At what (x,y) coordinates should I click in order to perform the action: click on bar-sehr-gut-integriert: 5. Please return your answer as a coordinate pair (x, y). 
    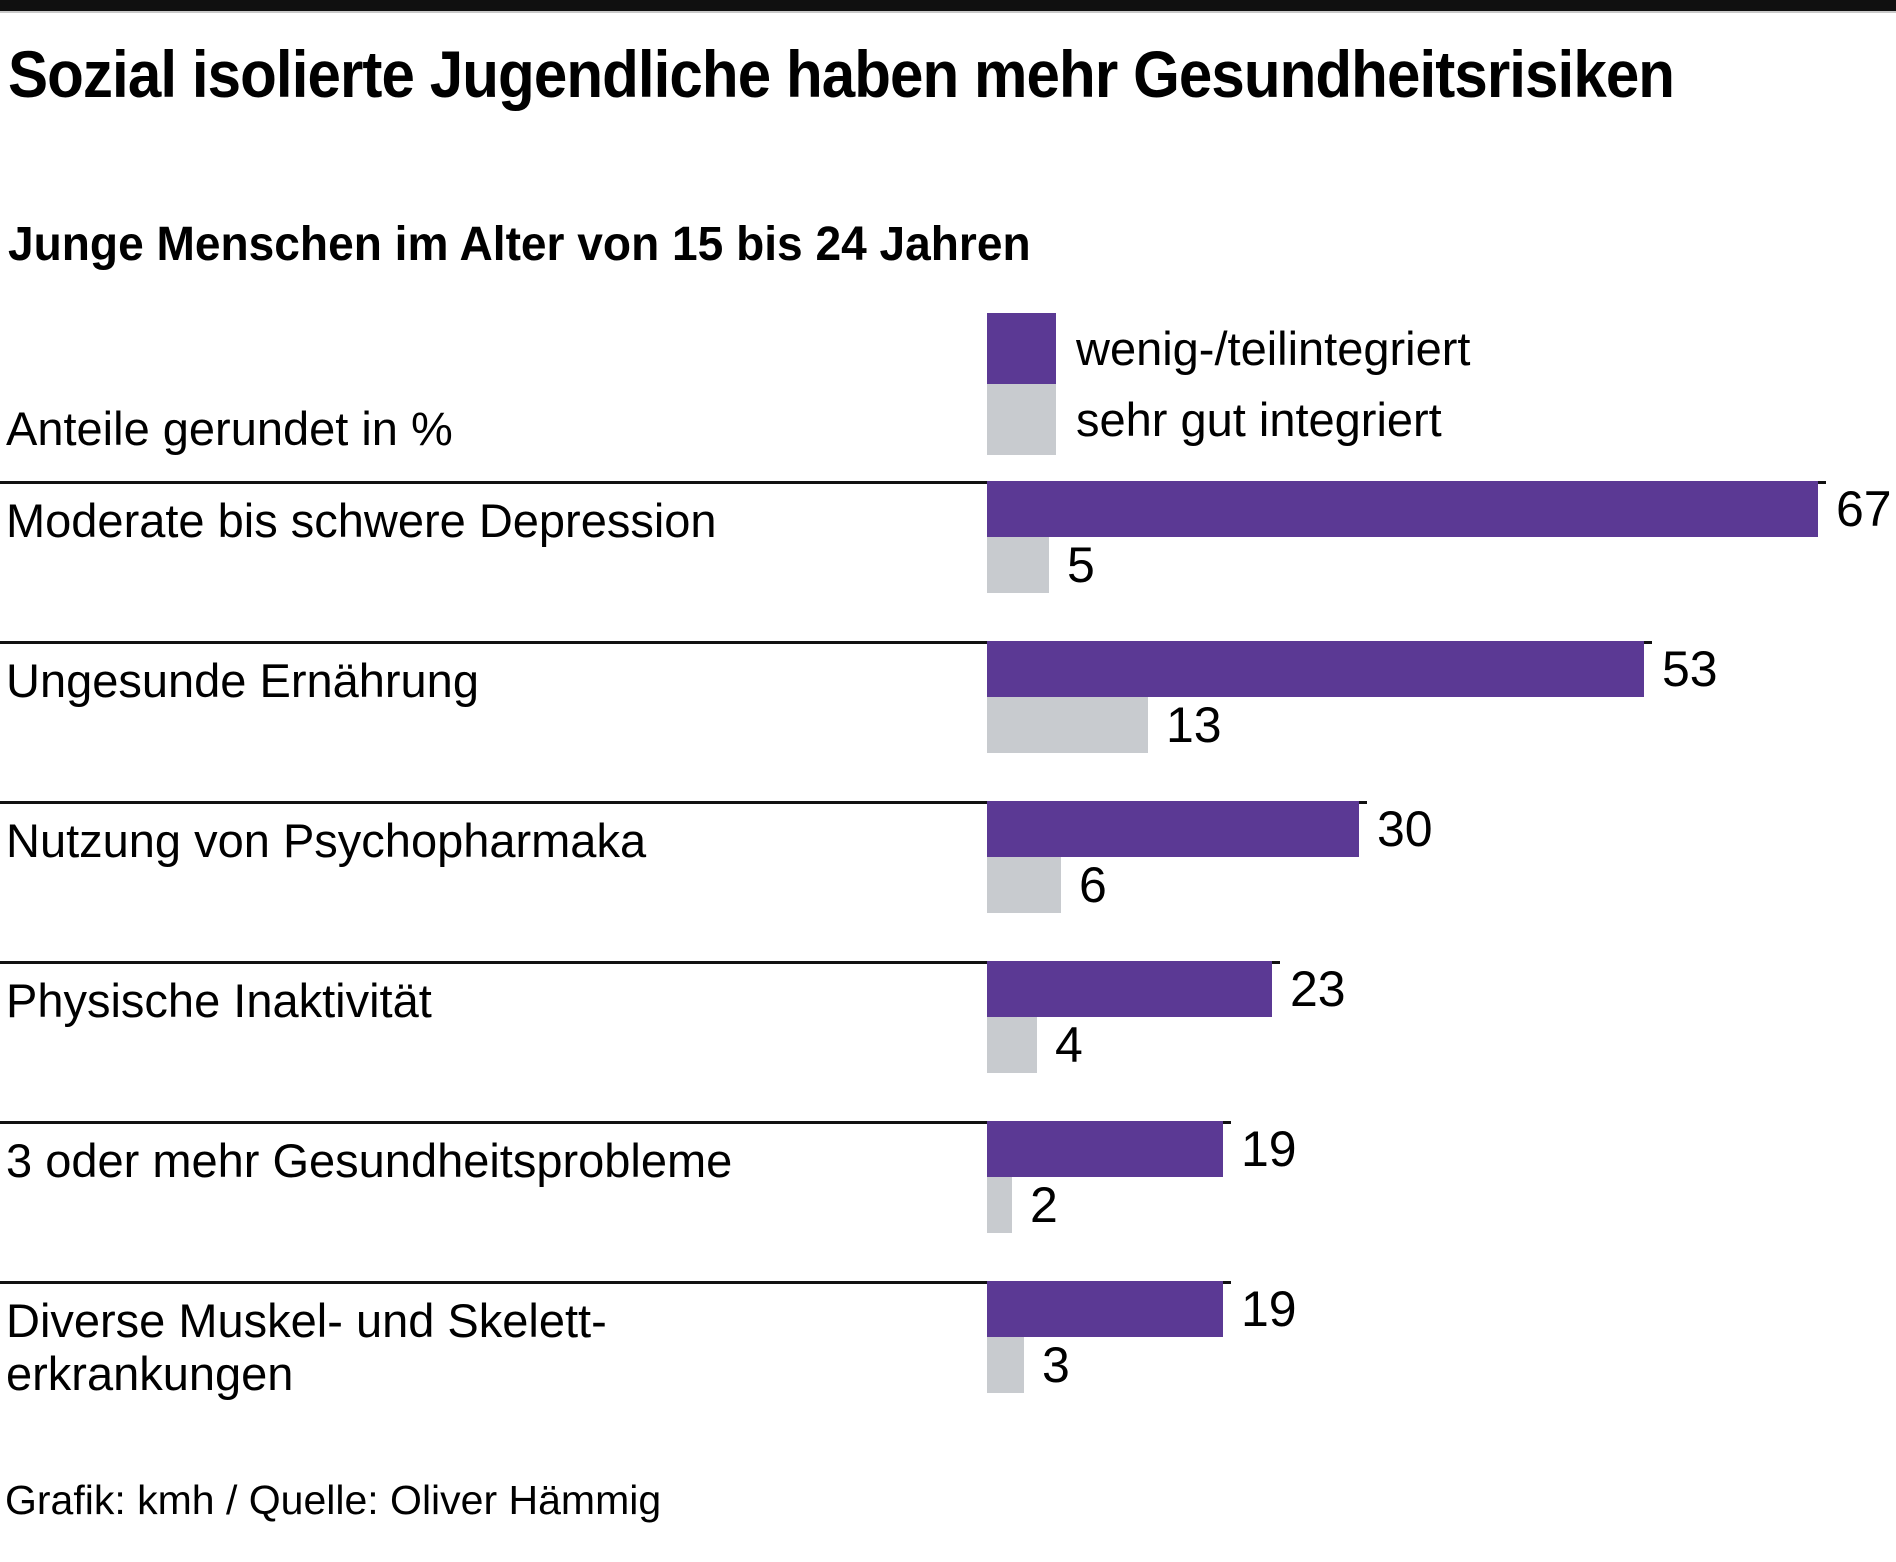
    Looking at the image, I should click on (1041, 565).